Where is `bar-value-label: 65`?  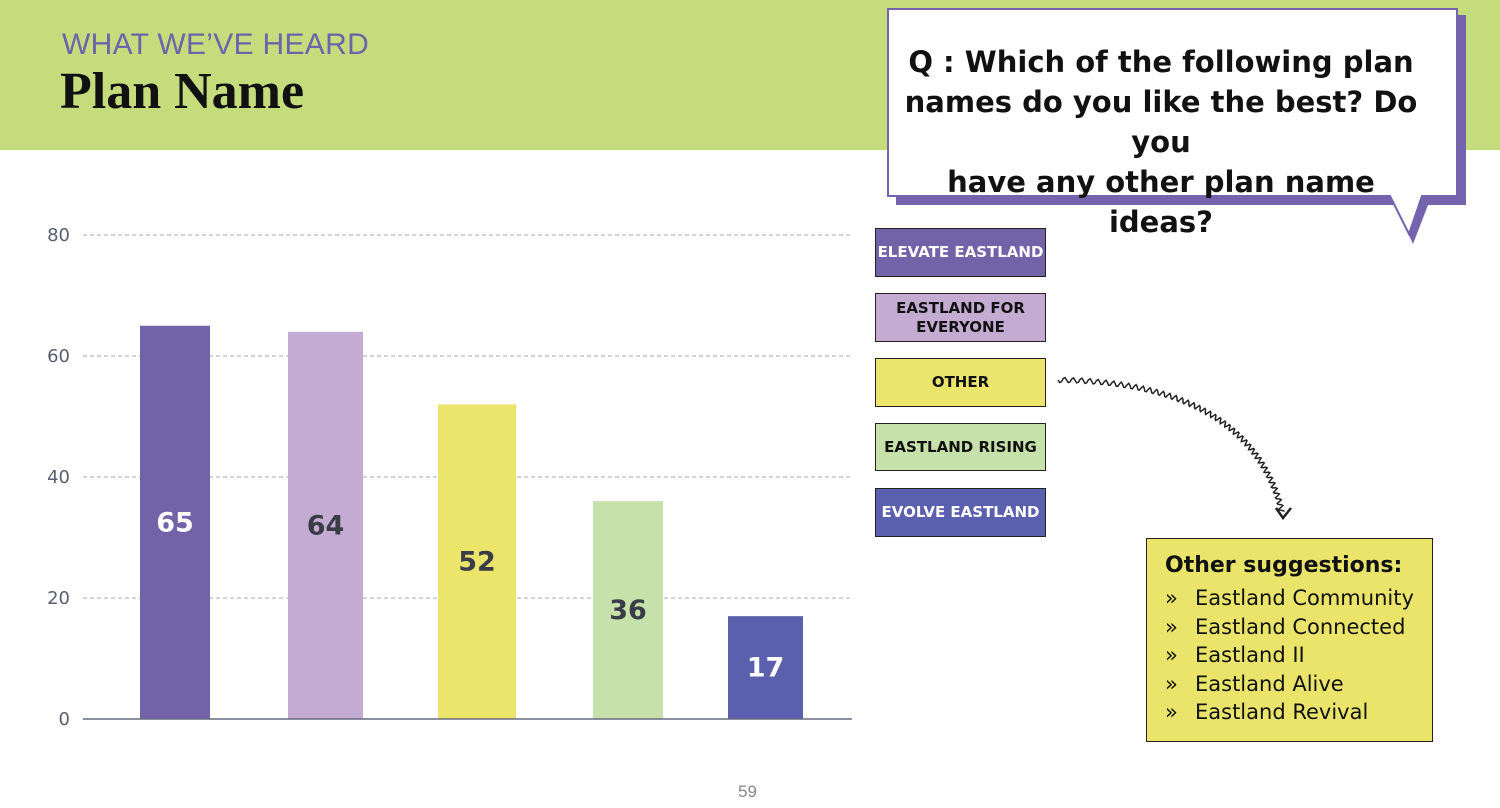 bar-value-label: 65 is located at coordinates (175, 522).